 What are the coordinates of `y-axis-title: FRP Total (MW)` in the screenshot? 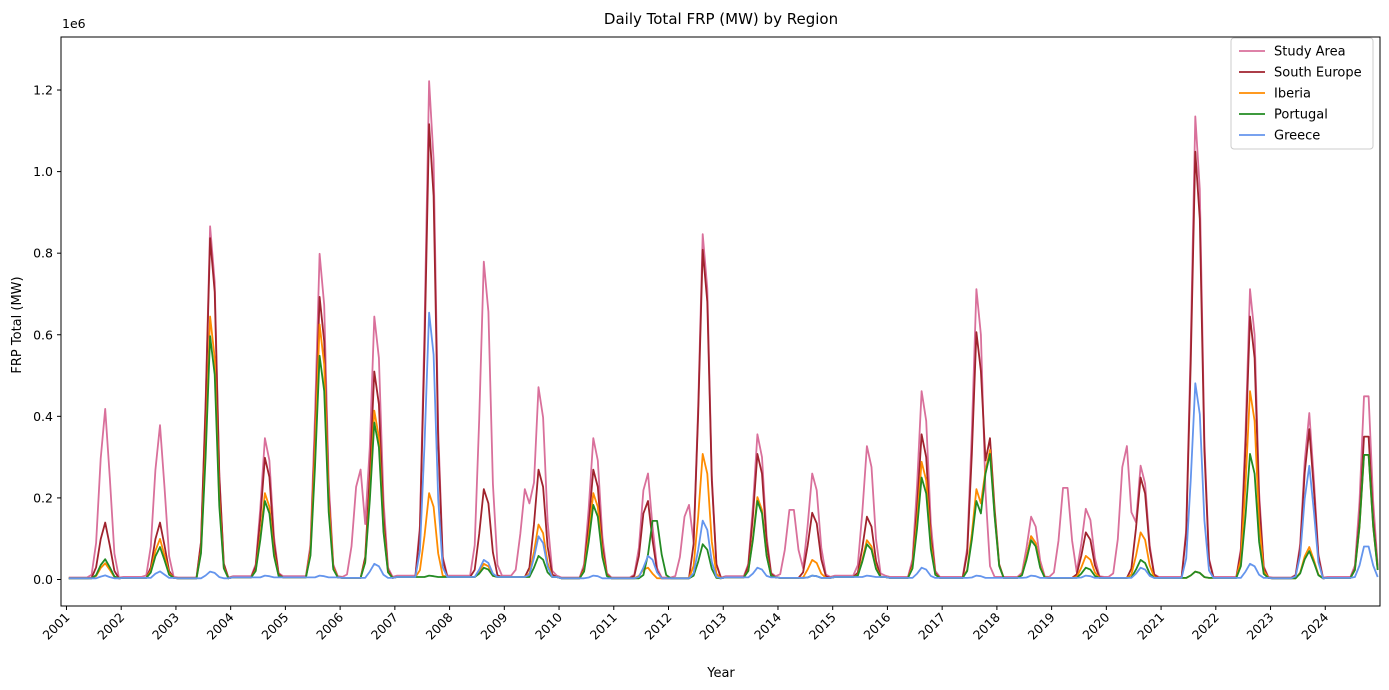 It's located at (17, 324).